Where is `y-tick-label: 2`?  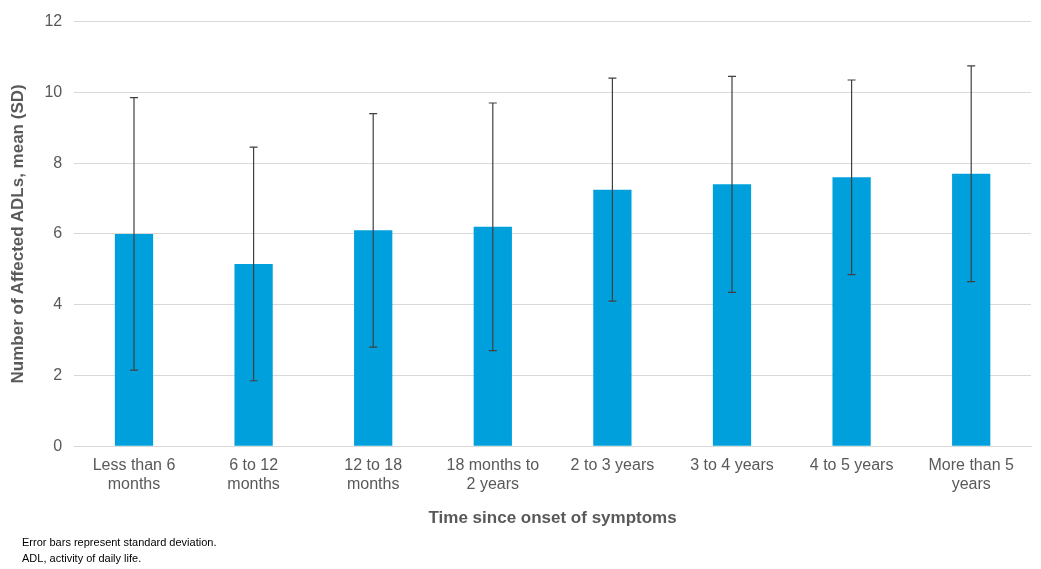 y-tick-label: 2 is located at coordinates (58, 374).